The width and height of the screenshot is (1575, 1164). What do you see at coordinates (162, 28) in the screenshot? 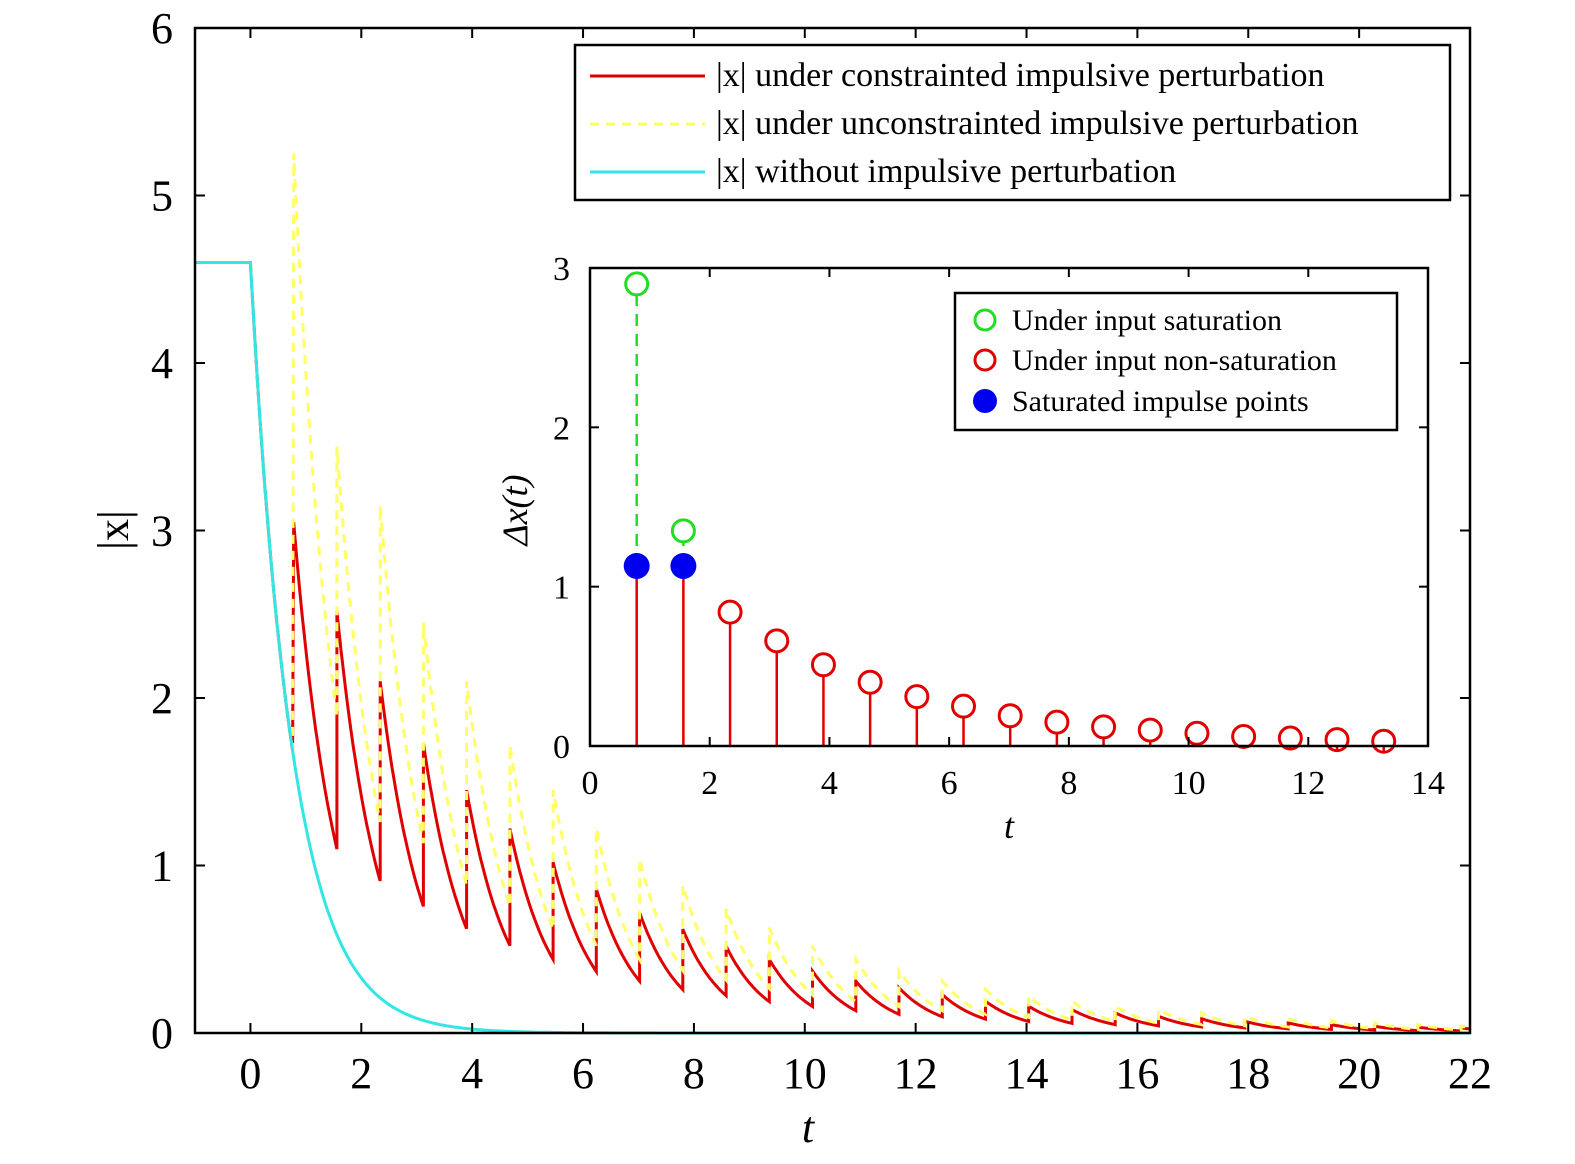
I see `main-y-tick-label: 6` at bounding box center [162, 28].